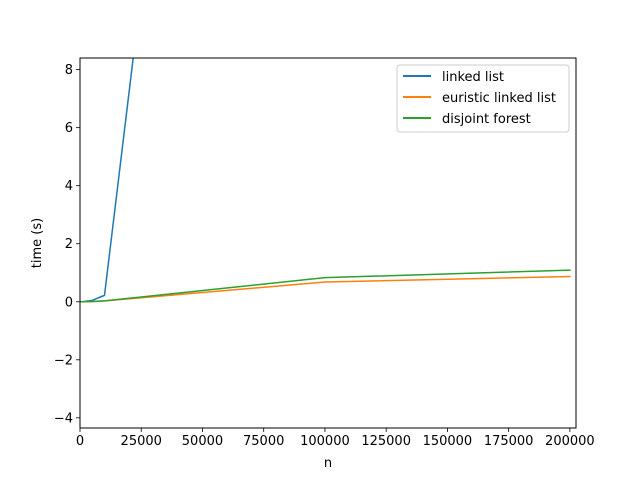 The width and height of the screenshot is (640, 480). I want to click on y-tick-label: 0, so click(69, 302).